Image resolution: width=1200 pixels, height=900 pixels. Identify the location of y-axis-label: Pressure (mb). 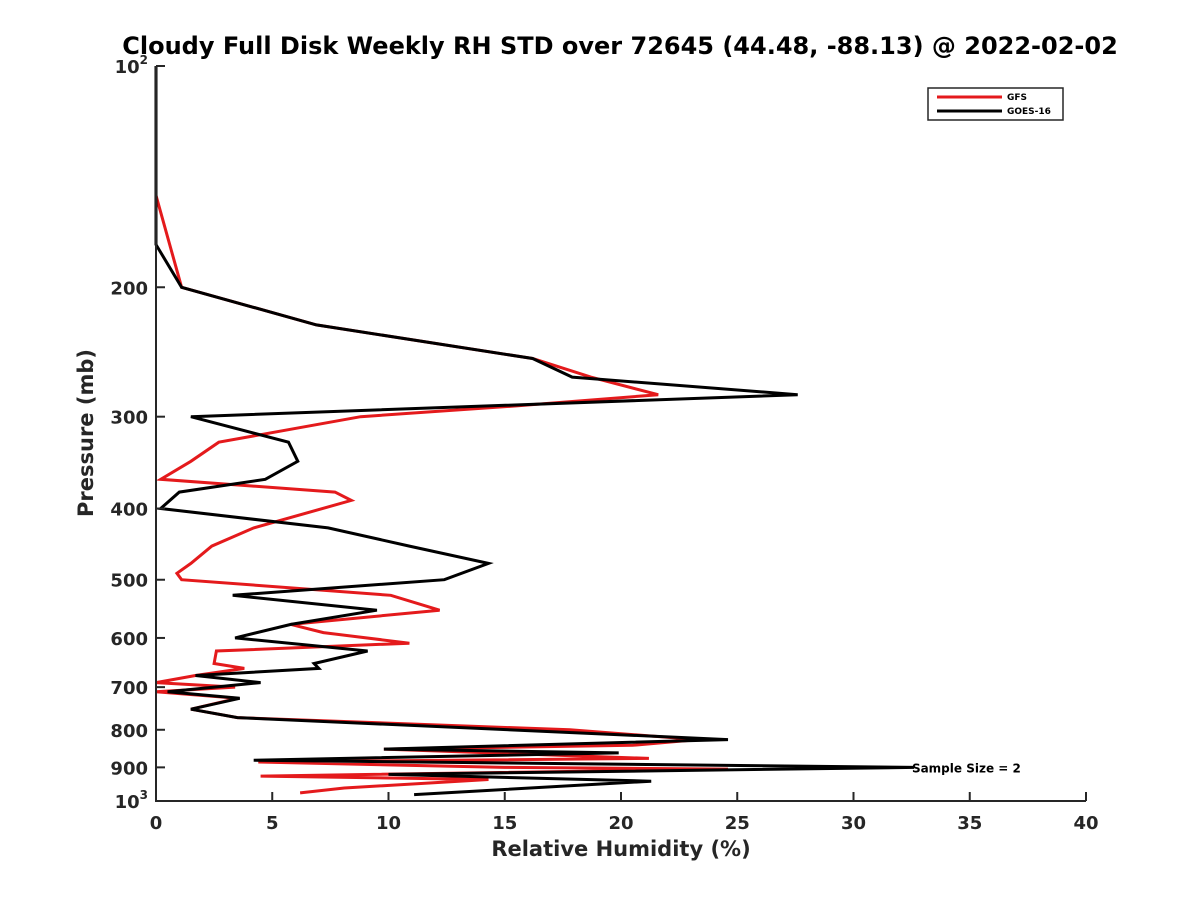
(86, 433).